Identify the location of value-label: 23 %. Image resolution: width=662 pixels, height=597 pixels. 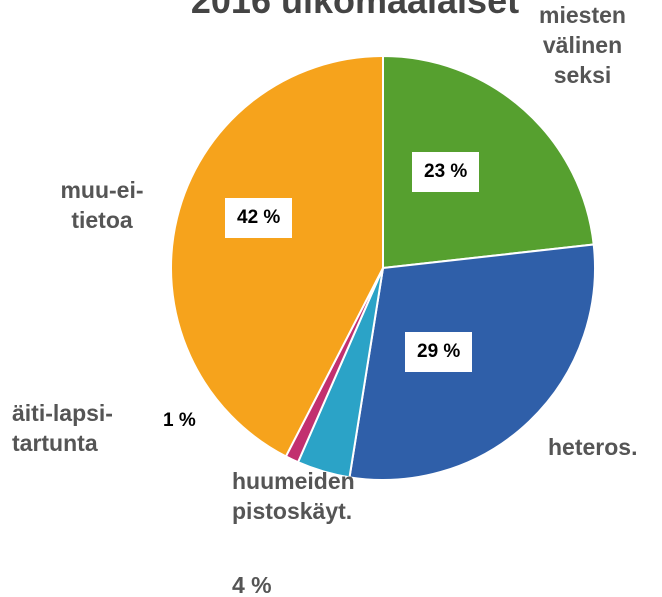
(446, 172).